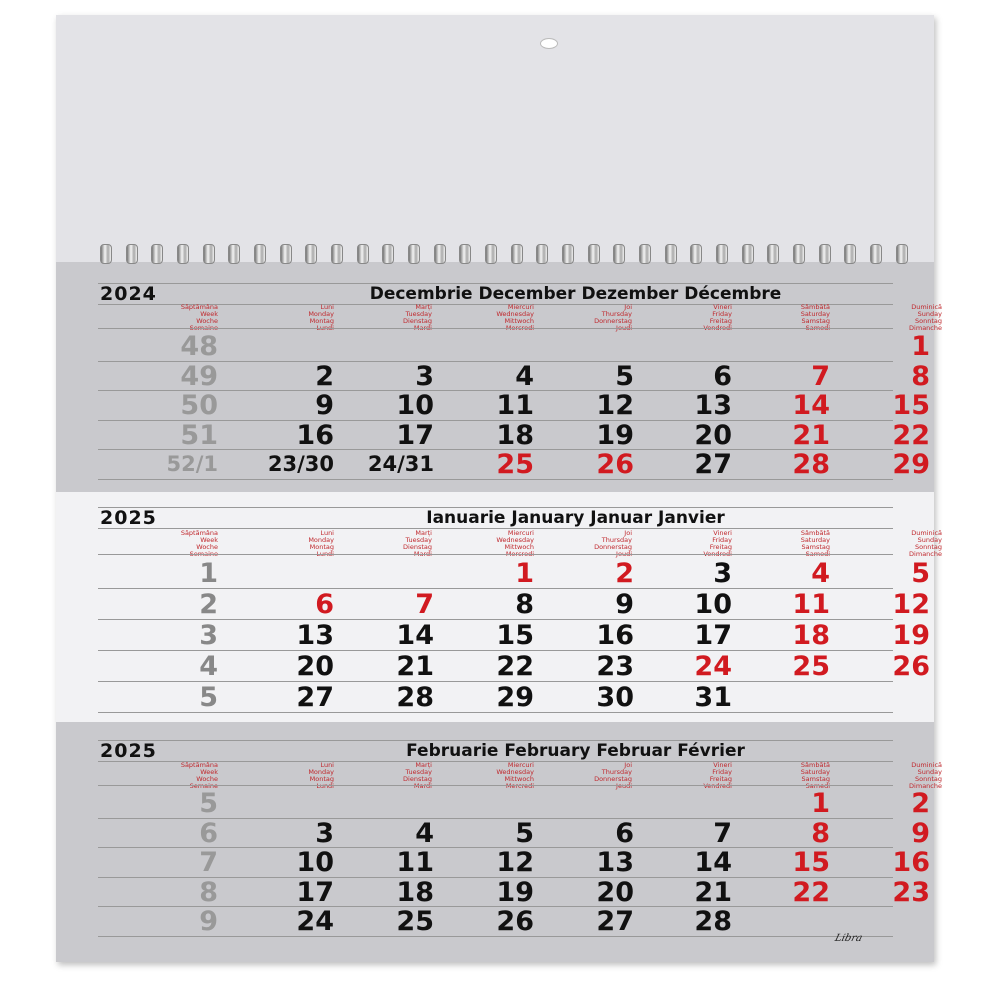 Image resolution: width=1000 pixels, height=1000 pixels. What do you see at coordinates (820, 376) in the screenshot?
I see `day-number: 7` at bounding box center [820, 376].